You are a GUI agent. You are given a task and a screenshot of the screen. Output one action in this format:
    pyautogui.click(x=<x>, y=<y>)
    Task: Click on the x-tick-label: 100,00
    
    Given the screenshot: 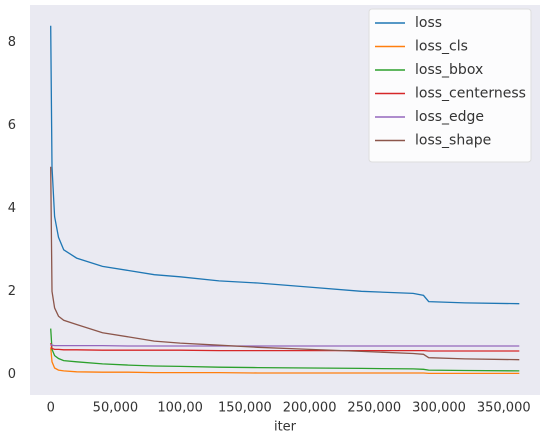 What is the action you would take?
    pyautogui.click(x=180, y=408)
    